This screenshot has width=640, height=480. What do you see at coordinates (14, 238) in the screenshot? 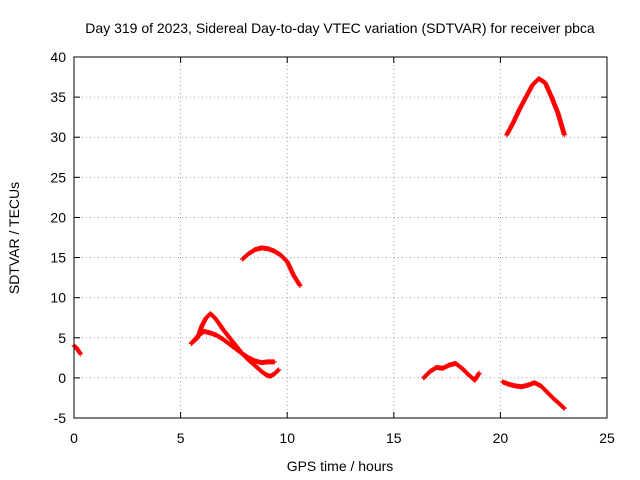
I see `y-axis-label: SDTVAR / TECUs` at bounding box center [14, 238].